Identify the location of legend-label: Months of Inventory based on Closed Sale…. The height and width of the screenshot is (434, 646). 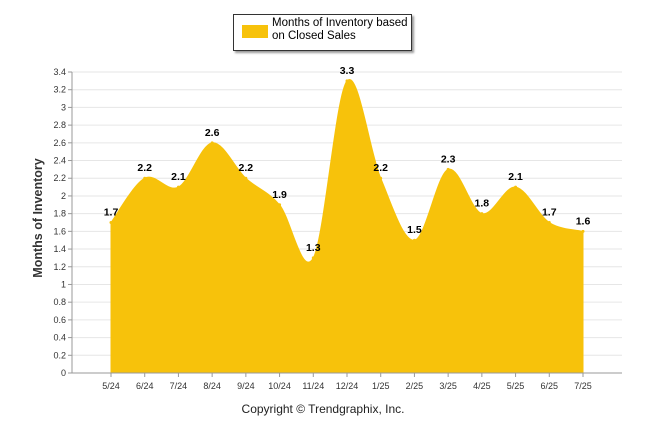
(340, 29).